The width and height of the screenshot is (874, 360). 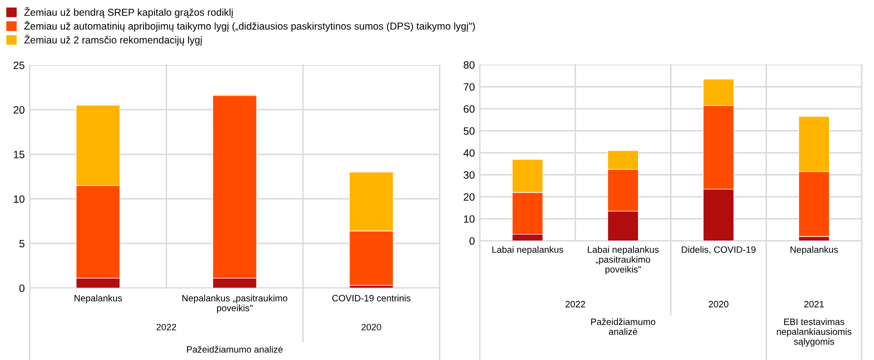 I want to click on y-tick-label: 40, so click(x=469, y=153).